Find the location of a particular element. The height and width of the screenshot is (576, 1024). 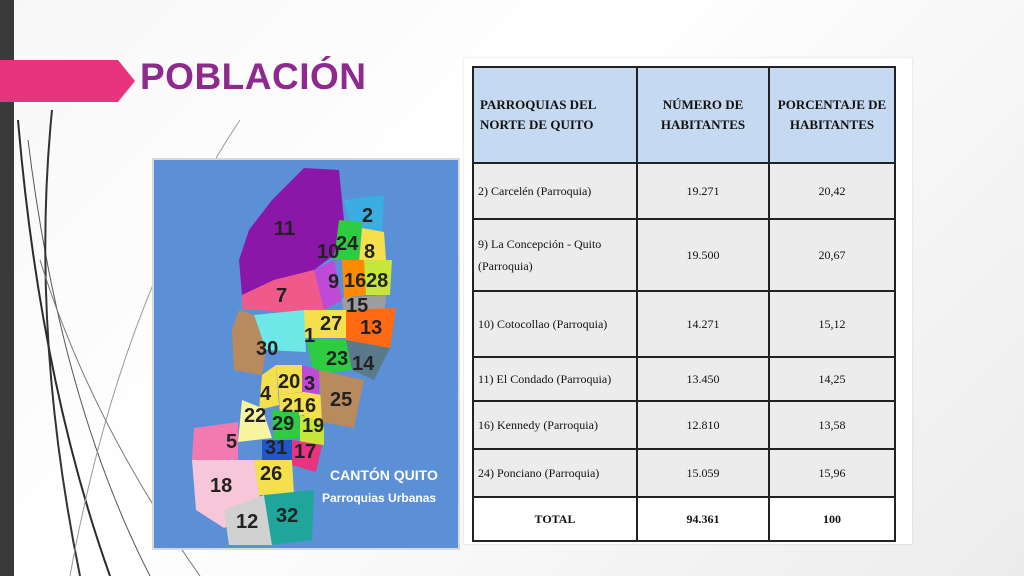

parish-number: 12 is located at coordinates (247, 522).